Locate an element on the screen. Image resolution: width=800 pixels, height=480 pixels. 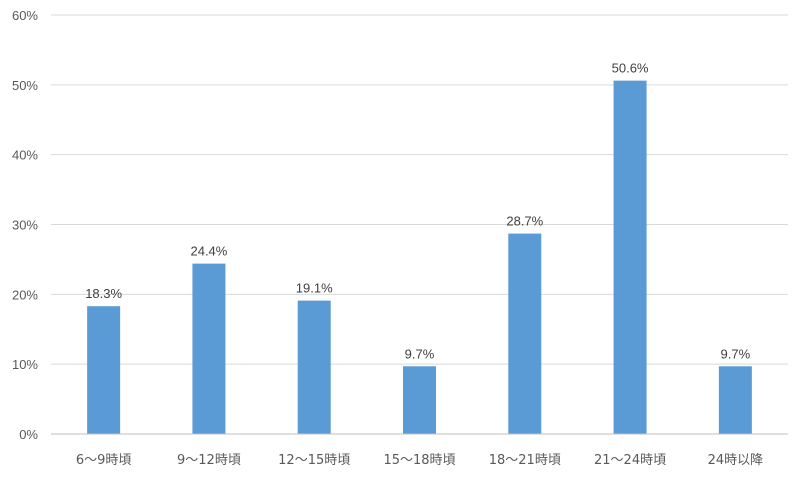
y-axis-tick-labels: 0% 10% 20% 30% 40% 50% 60% is located at coordinates (25, 225).